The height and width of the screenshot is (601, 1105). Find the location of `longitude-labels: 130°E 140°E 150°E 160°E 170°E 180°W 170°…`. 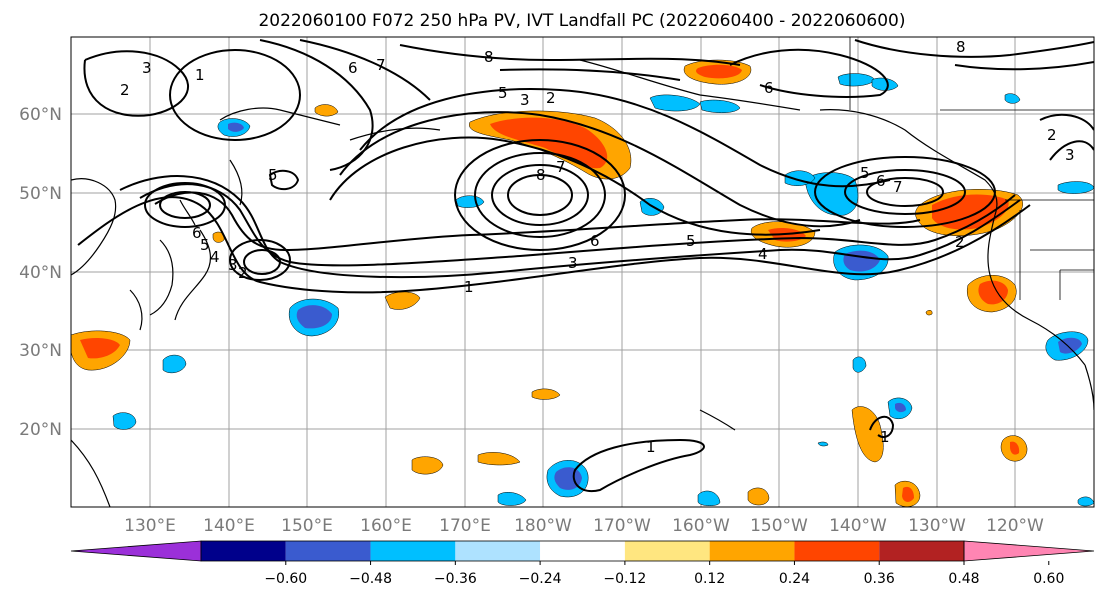

longitude-labels: 130°E 140°E 150°E 160°E 170°E 180°W 170°… is located at coordinates (584, 526).